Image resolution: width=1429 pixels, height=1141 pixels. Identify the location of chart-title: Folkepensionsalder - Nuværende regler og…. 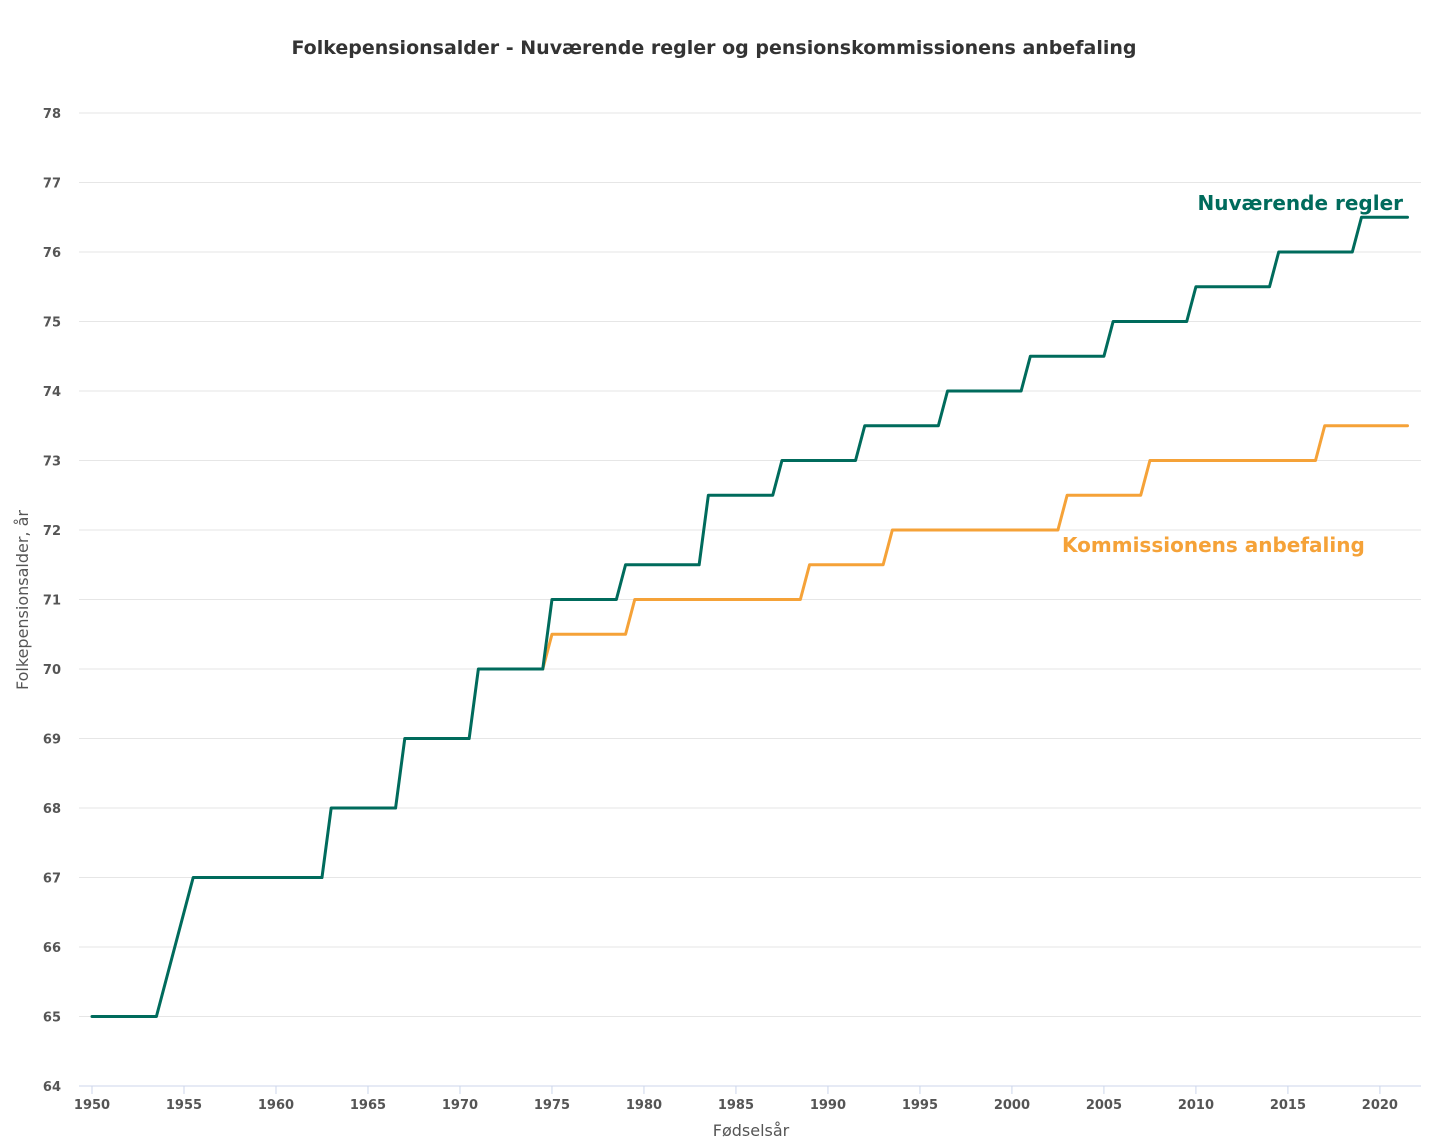
(713, 48).